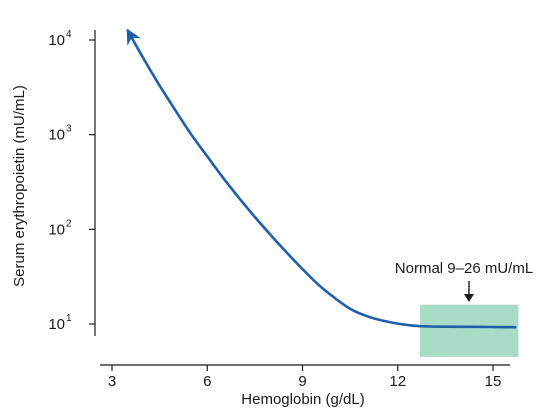  What do you see at coordinates (112, 381) in the screenshot?
I see `x-tick-label: 3` at bounding box center [112, 381].